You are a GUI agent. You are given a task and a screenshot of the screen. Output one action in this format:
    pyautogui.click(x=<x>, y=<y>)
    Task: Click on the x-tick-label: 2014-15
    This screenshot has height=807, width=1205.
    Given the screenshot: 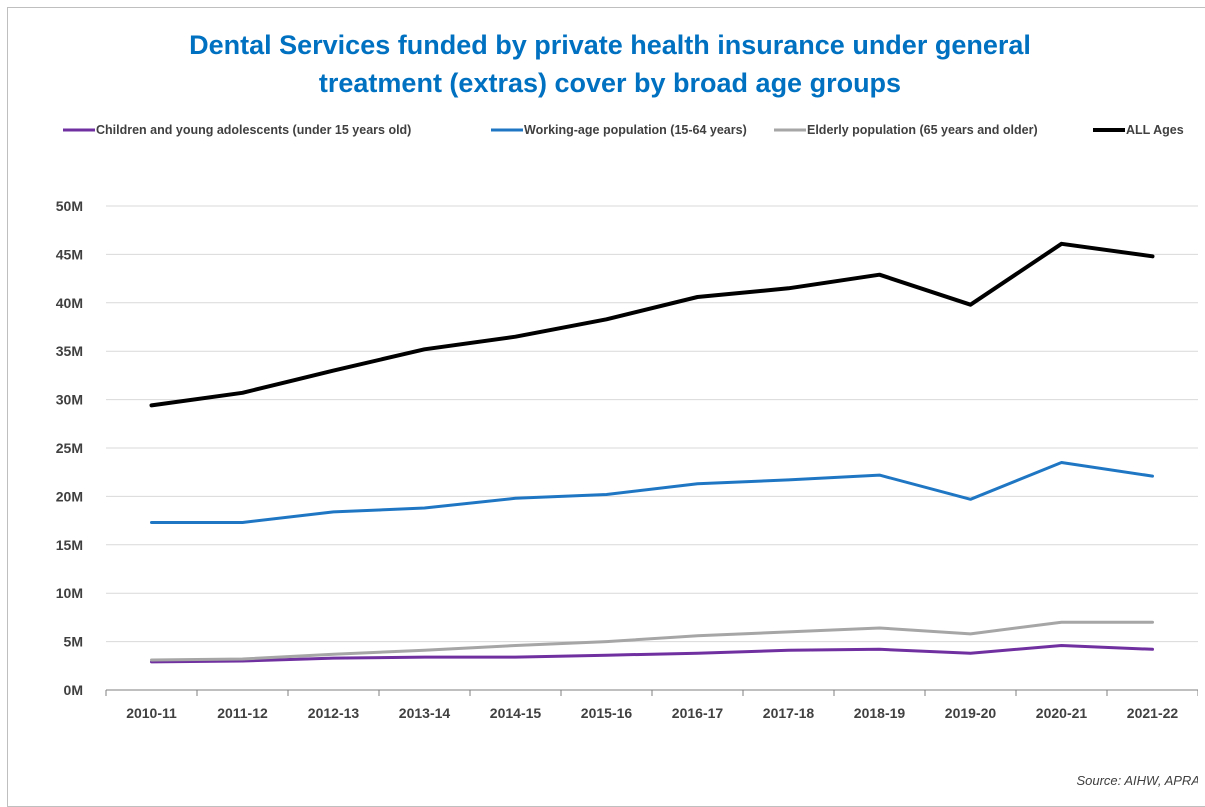 What is the action you would take?
    pyautogui.click(x=516, y=713)
    